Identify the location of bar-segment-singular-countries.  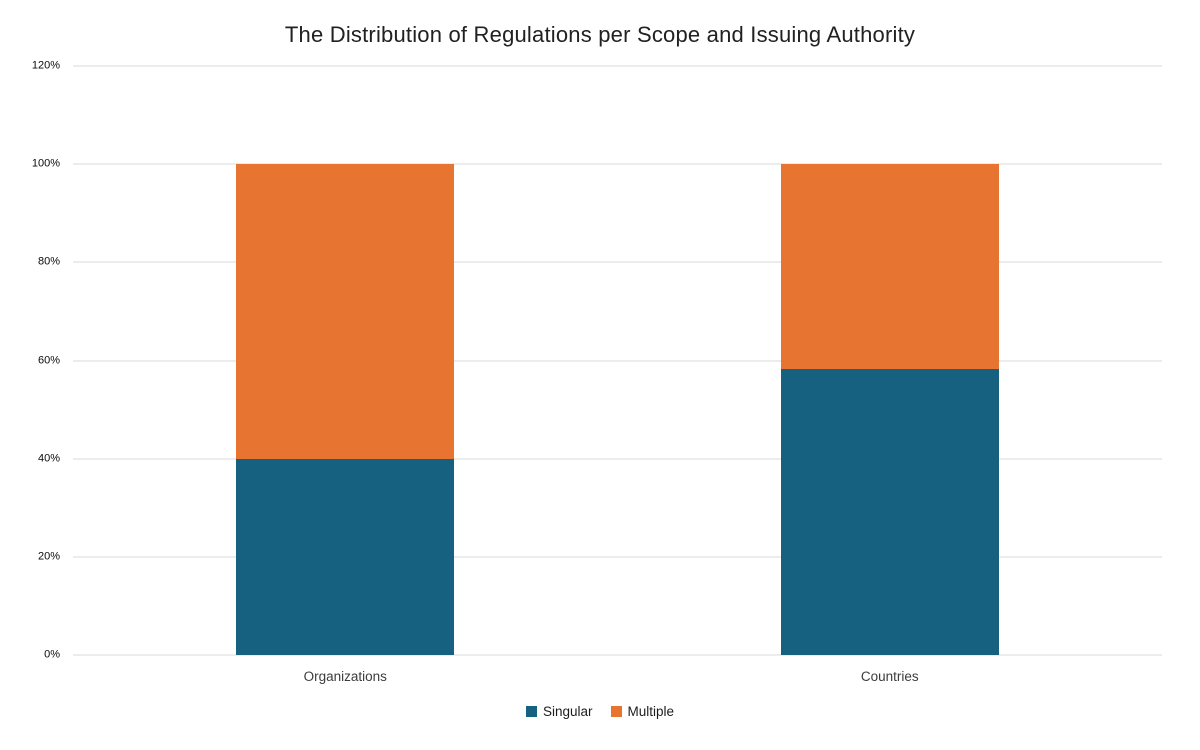
(889, 511).